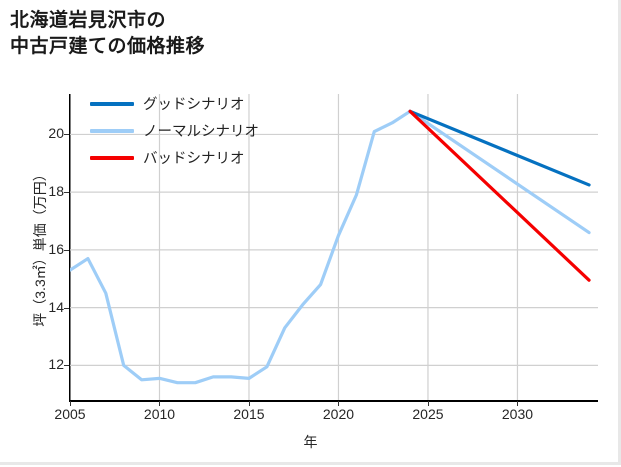 The height and width of the screenshot is (467, 621). I want to click on x-tick-label: 2015, so click(249, 414).